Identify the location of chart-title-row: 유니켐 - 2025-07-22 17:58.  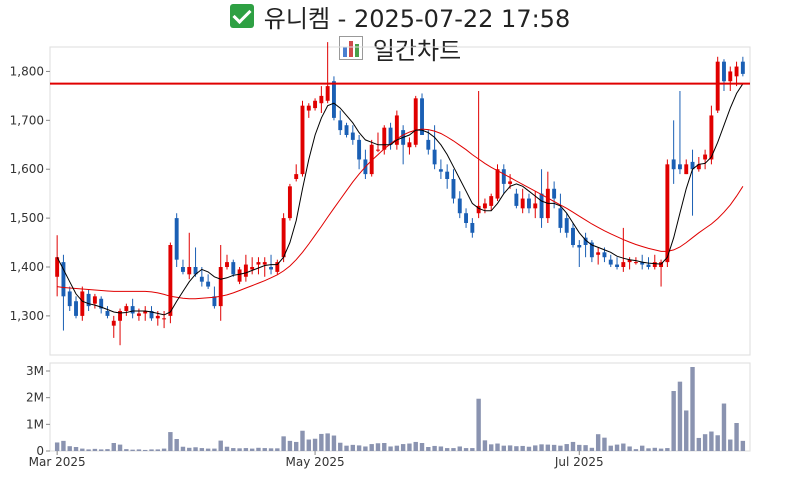
(400, 16).